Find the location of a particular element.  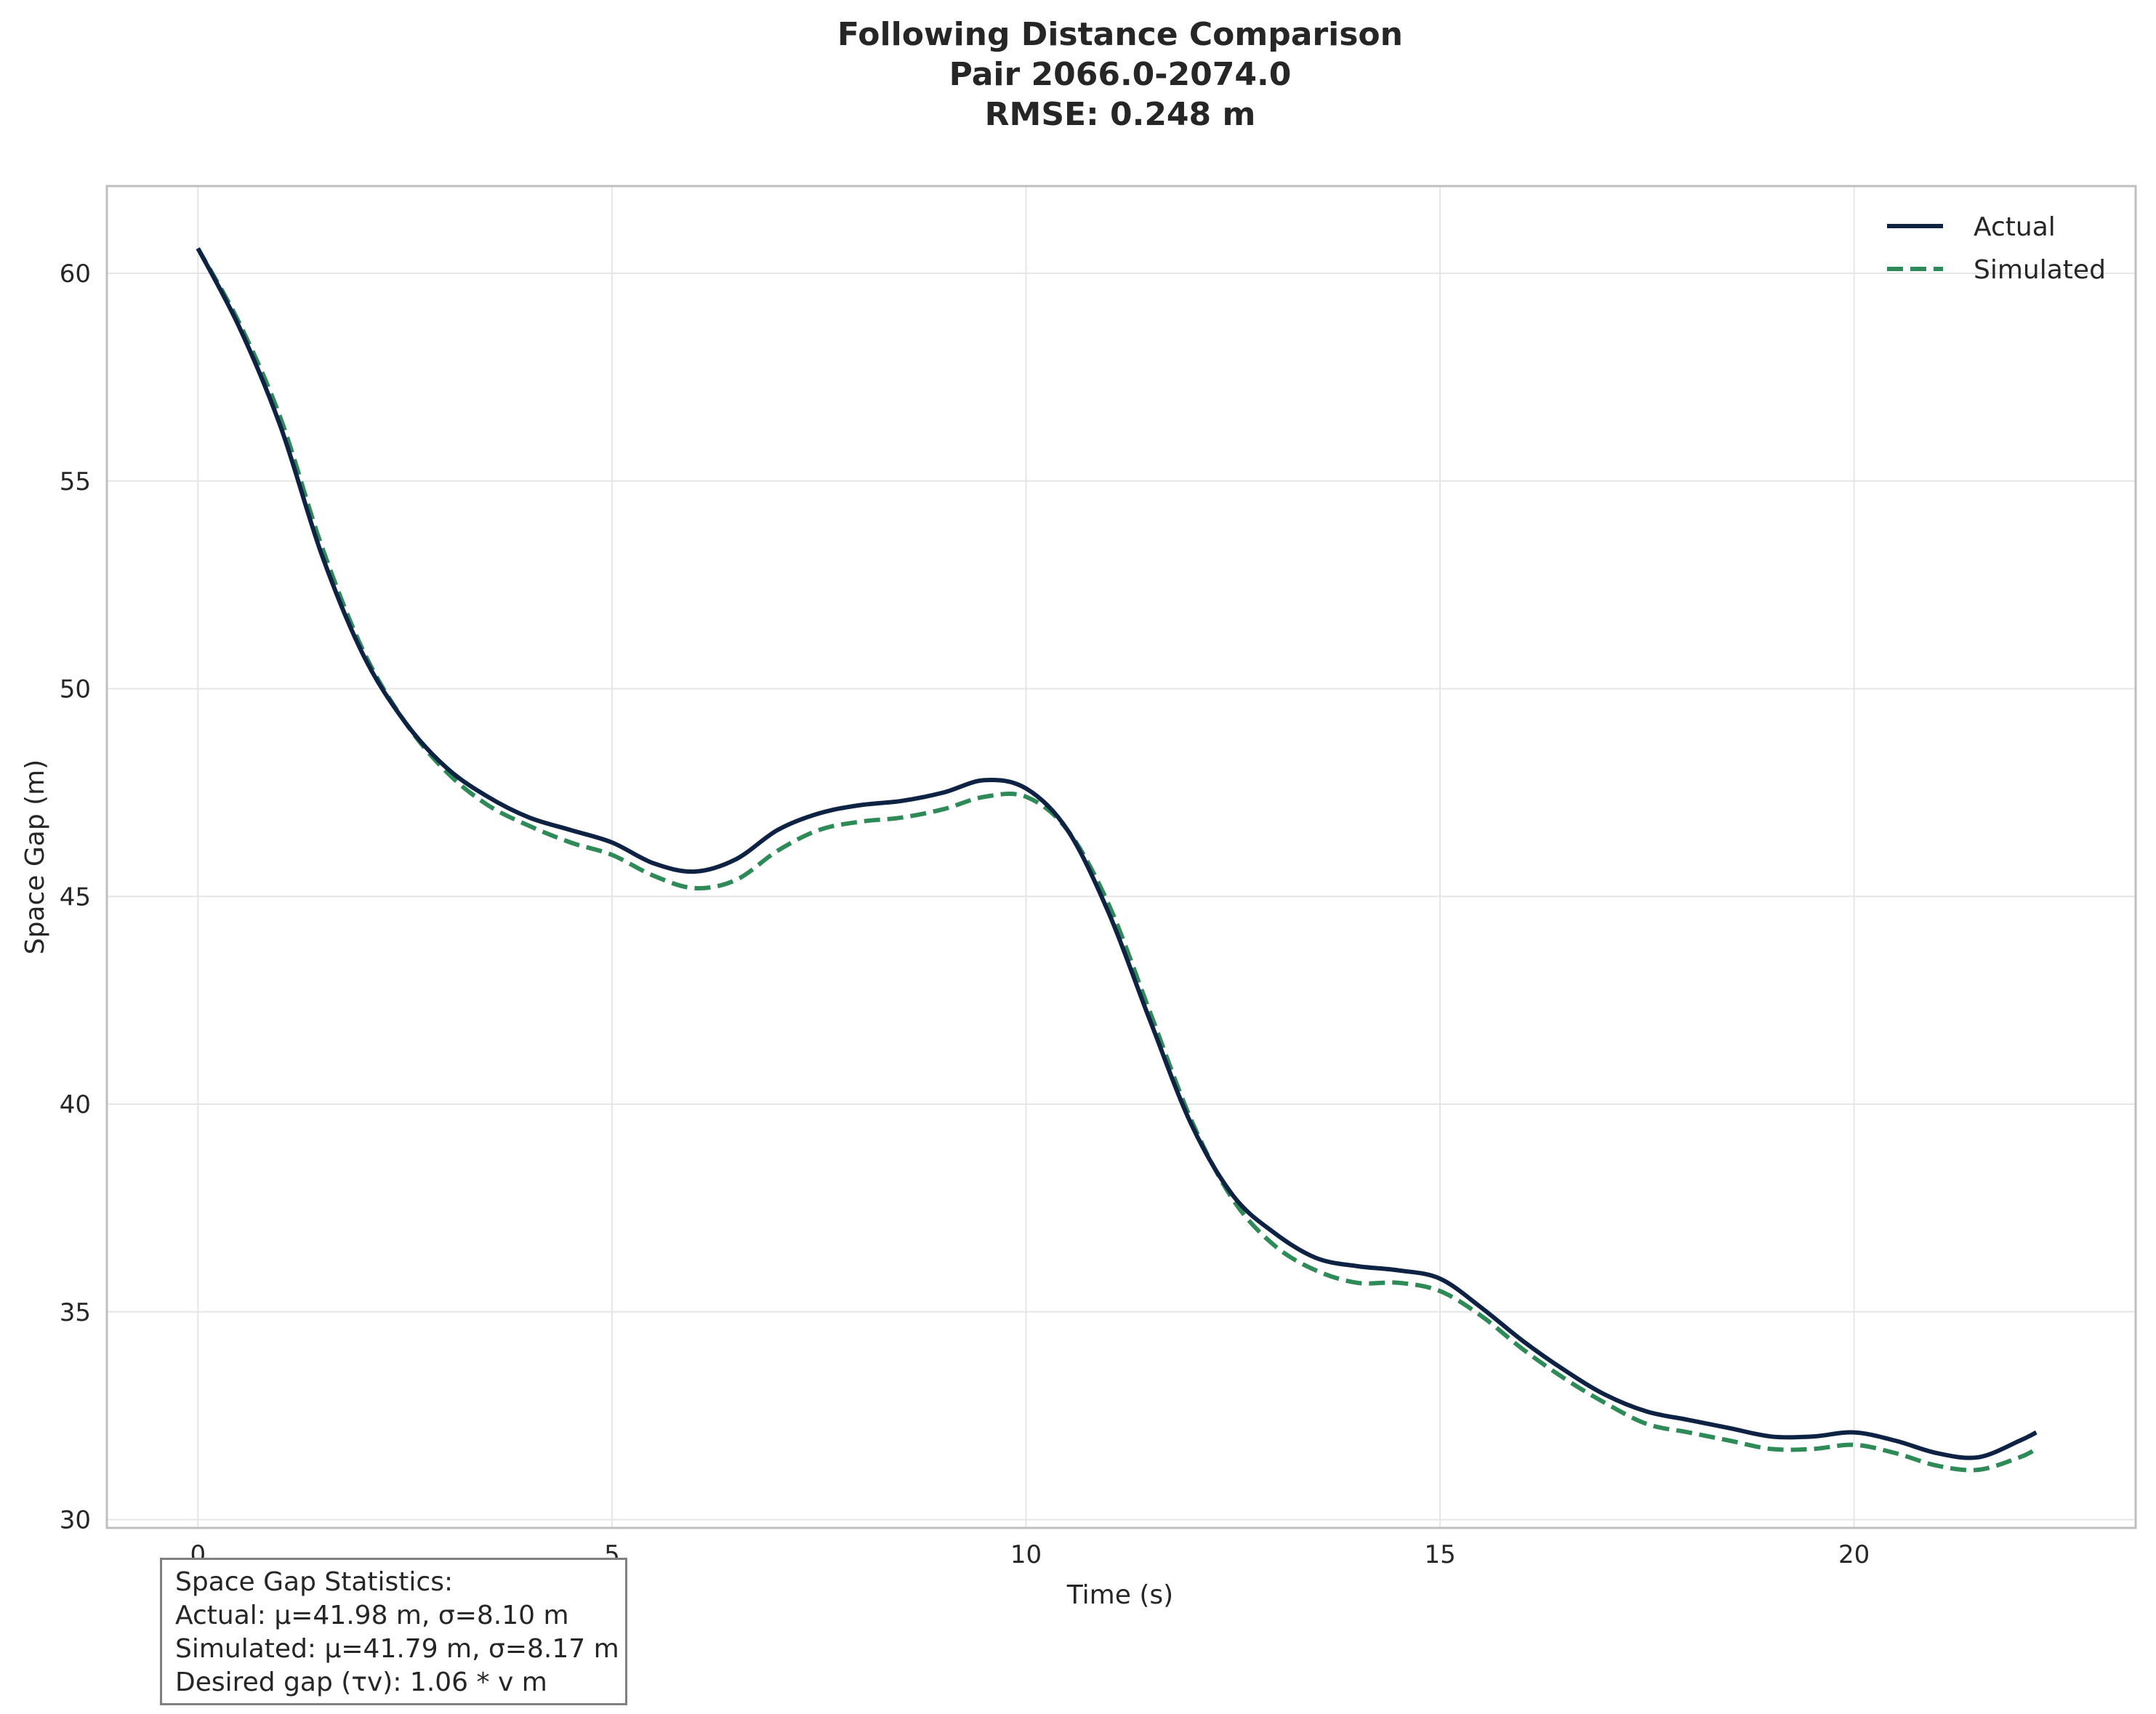

y-axis-label: Space Gap (m) is located at coordinates (35, 857).